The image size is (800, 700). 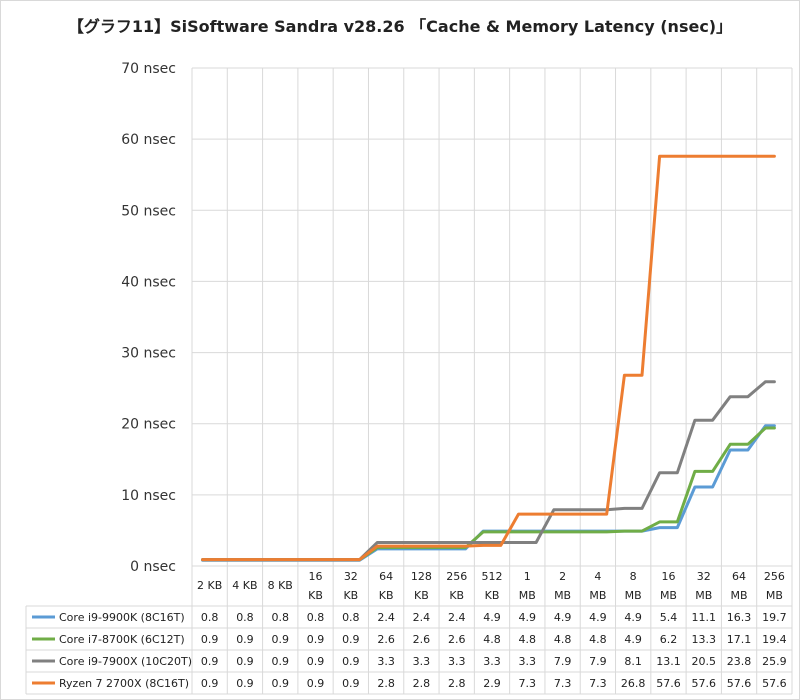 I want to click on y-tick-label: 30 nsec, so click(x=148, y=354).